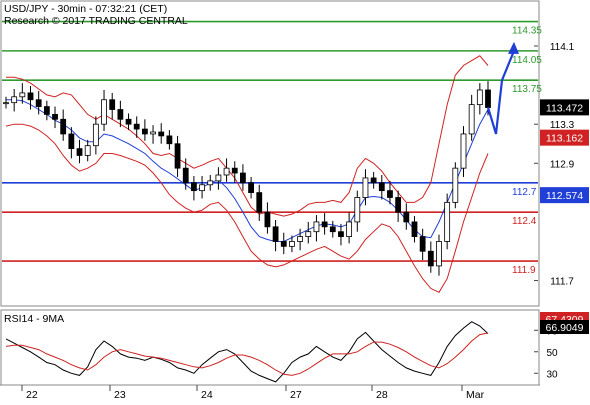 The width and height of the screenshot is (590, 405). Describe the element at coordinates (382, 394) in the screenshot. I see `x-tick-label-4: 28` at that location.